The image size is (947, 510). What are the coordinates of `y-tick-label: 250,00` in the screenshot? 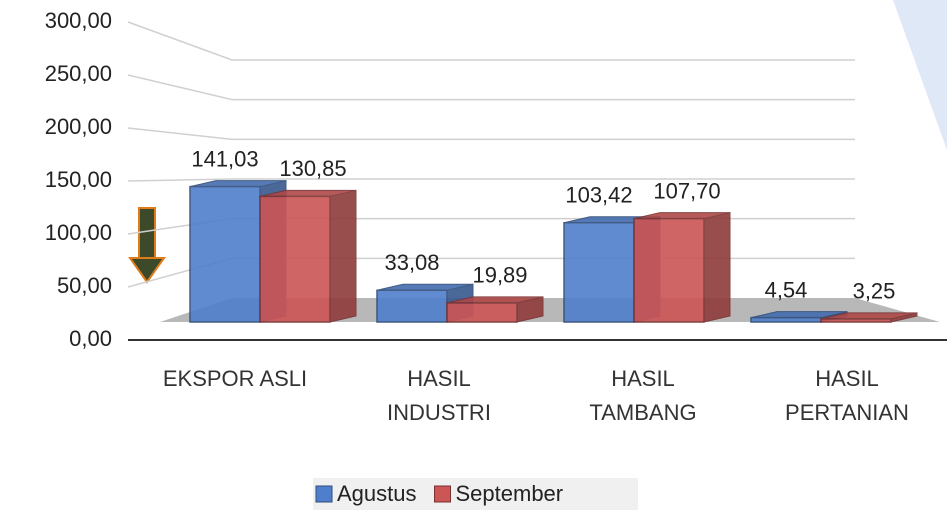 It's located at (78, 73).